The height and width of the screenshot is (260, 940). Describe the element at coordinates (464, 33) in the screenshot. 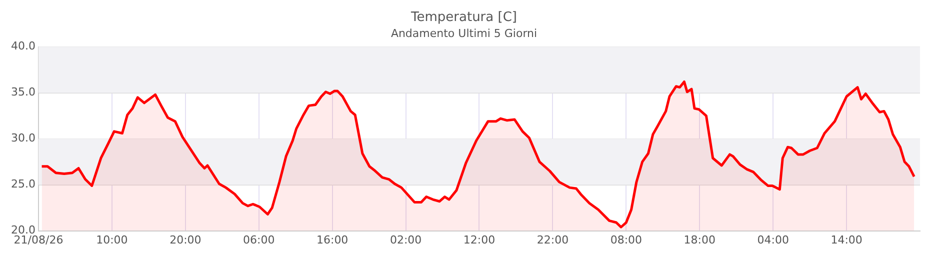

I see `chart-subtitle: Andamento Ultimi 5 Giorni` at that location.